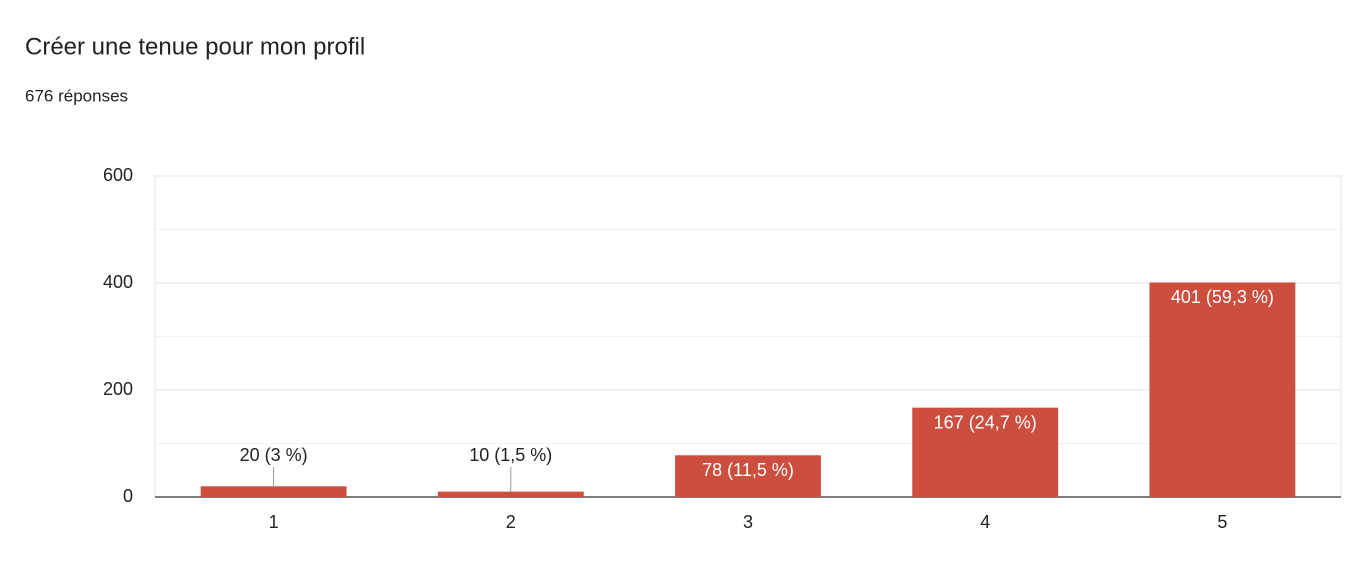  I want to click on y-tick-label: 400, so click(118, 282).